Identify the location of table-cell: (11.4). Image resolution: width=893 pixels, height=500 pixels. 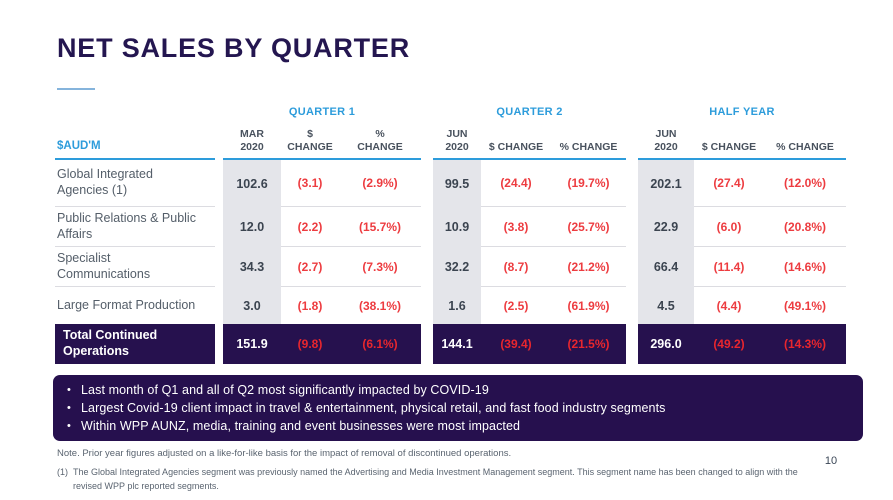
(729, 267).